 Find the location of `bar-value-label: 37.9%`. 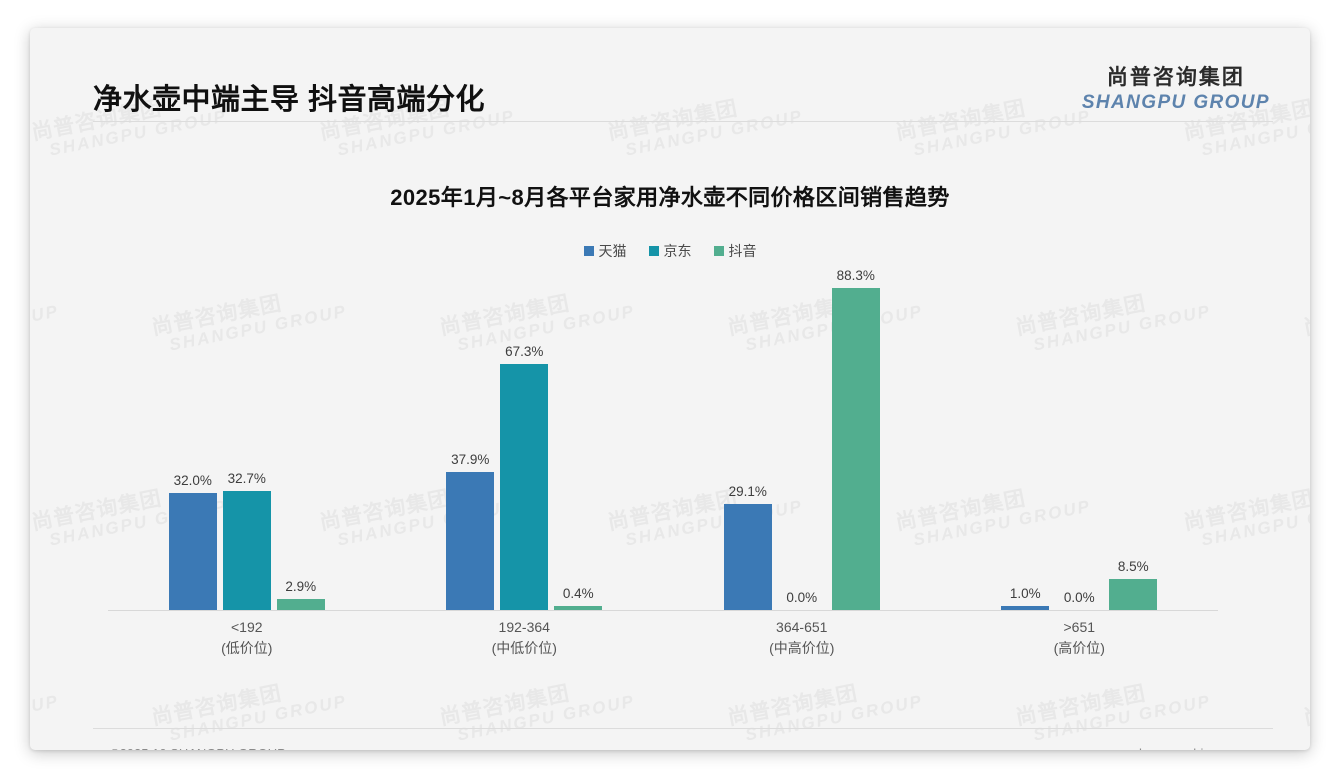

bar-value-label: 37.9% is located at coordinates (470, 459).